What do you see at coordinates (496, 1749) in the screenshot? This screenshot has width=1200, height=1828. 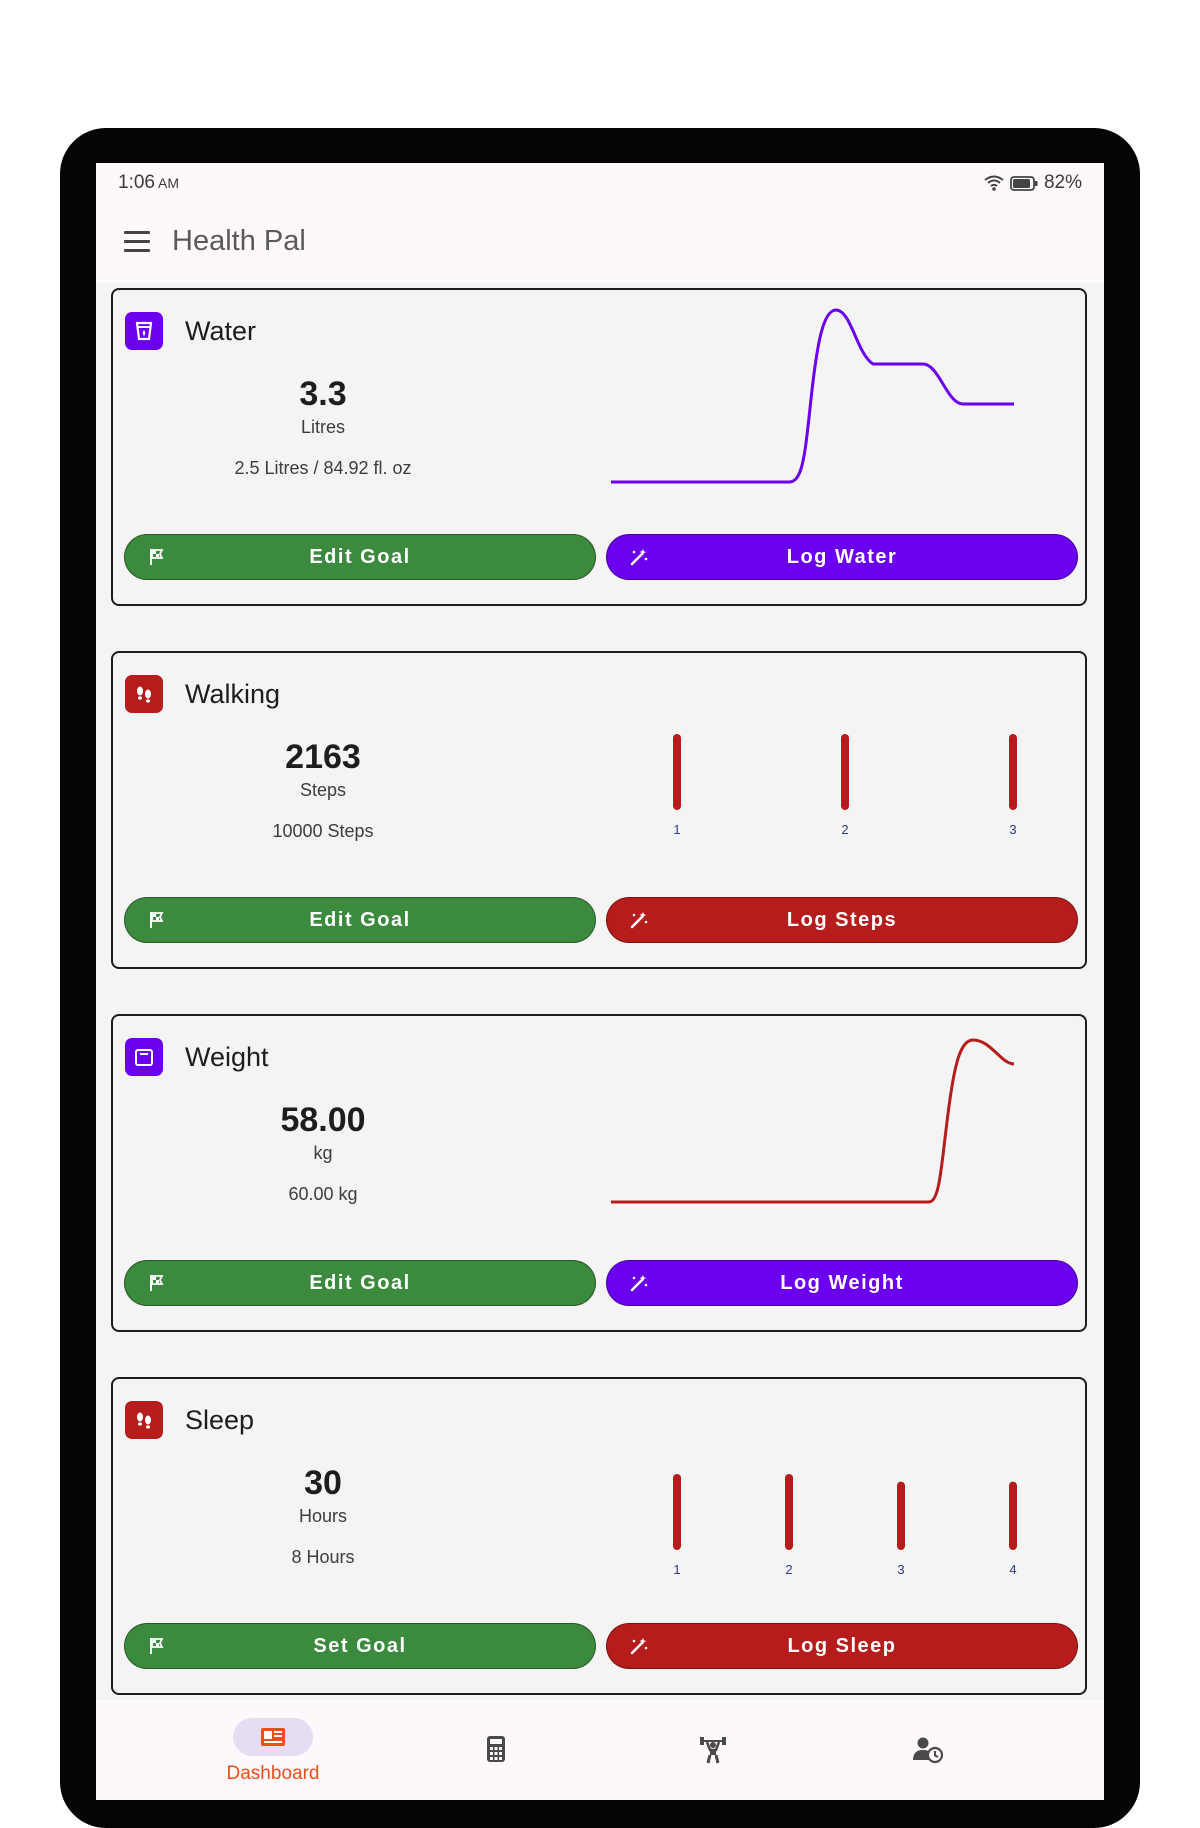 I see `calculator-icon` at bounding box center [496, 1749].